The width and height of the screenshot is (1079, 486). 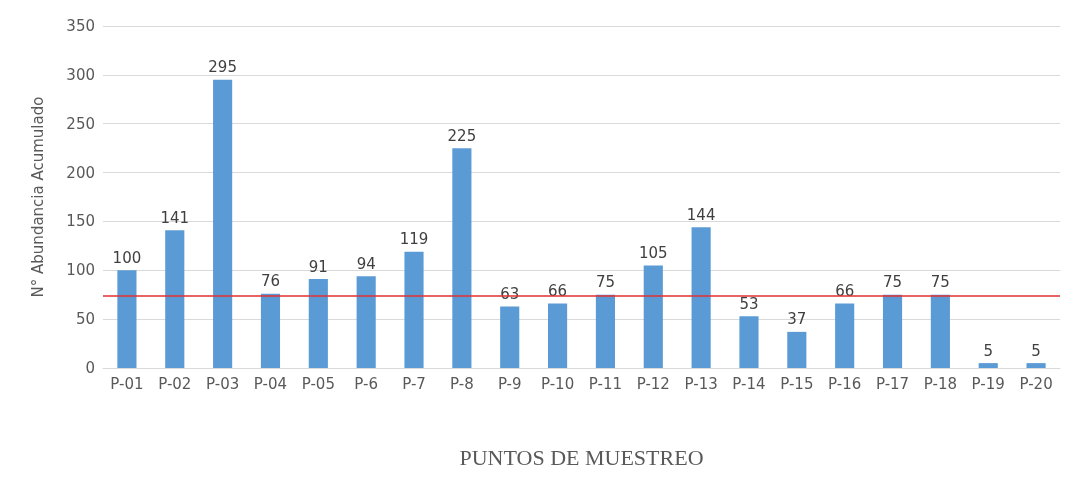 What do you see at coordinates (270, 383) in the screenshot?
I see `x-tick-label: P-04` at bounding box center [270, 383].